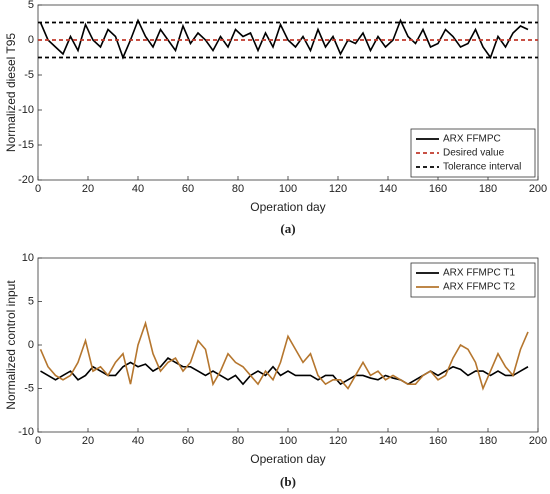  What do you see at coordinates (28, 258) in the screenshot?
I see `y-tick-label: 10` at bounding box center [28, 258].